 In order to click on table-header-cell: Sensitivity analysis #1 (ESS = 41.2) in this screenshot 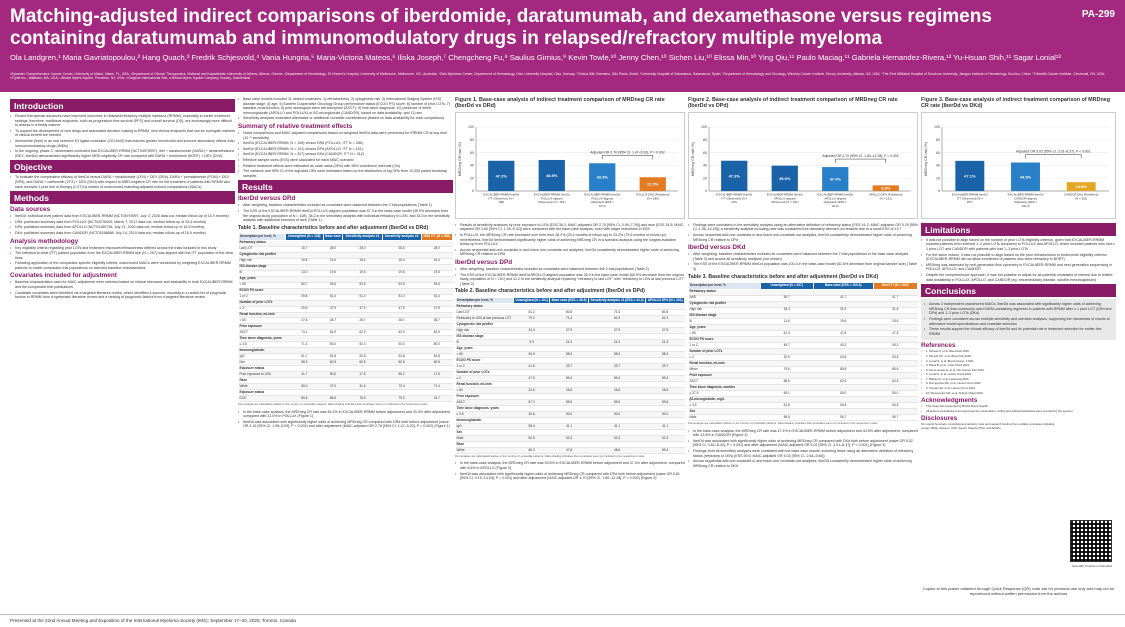, I will do `click(617, 300)`.